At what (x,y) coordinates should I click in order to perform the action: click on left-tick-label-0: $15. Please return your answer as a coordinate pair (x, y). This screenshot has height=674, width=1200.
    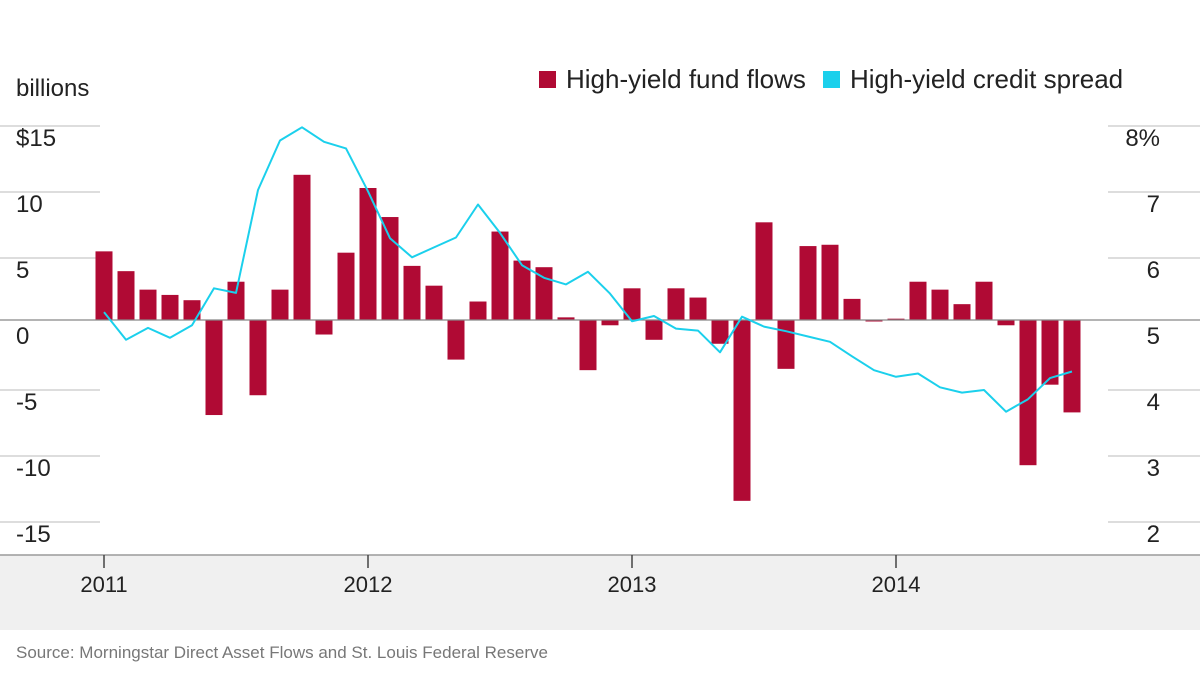
    Looking at the image, I should click on (36, 138).